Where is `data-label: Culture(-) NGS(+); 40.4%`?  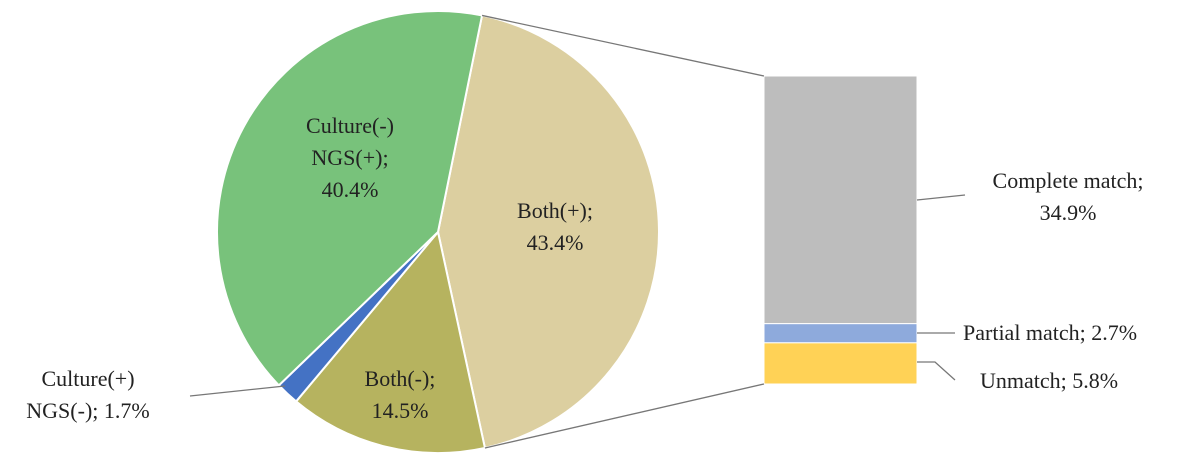 data-label: Culture(-) NGS(+); 40.4% is located at coordinates (350, 158).